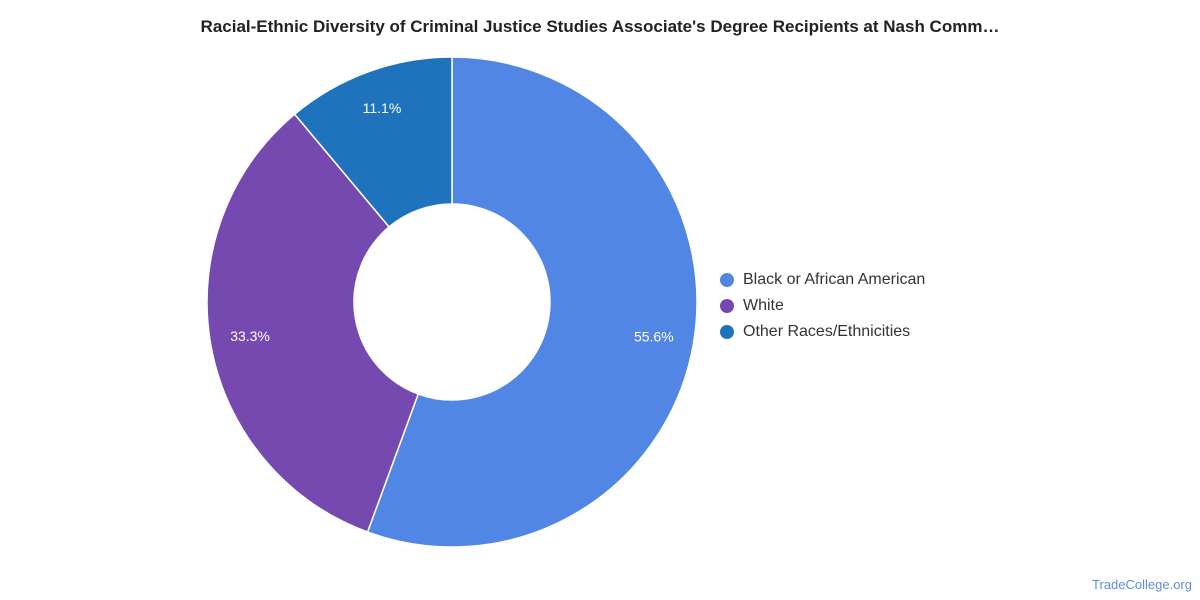 The height and width of the screenshot is (600, 1200). I want to click on slice-value-label-1: 55.6%, so click(654, 337).